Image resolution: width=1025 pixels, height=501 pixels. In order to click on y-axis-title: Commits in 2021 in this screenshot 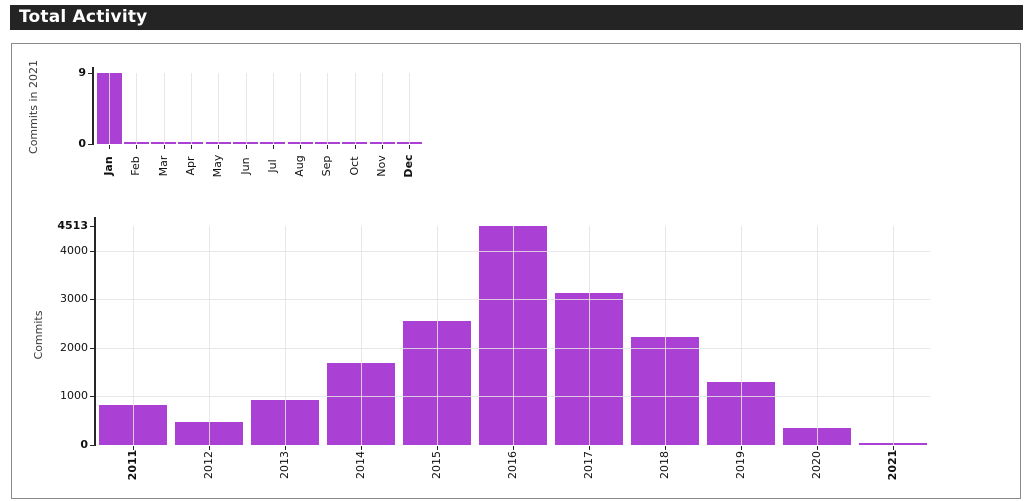, I will do `click(33, 107)`.